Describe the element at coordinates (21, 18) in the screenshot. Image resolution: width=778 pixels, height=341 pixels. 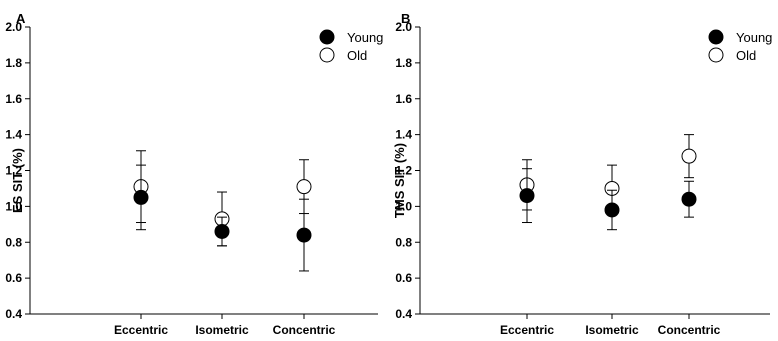
I see `panel-label: A` at that location.